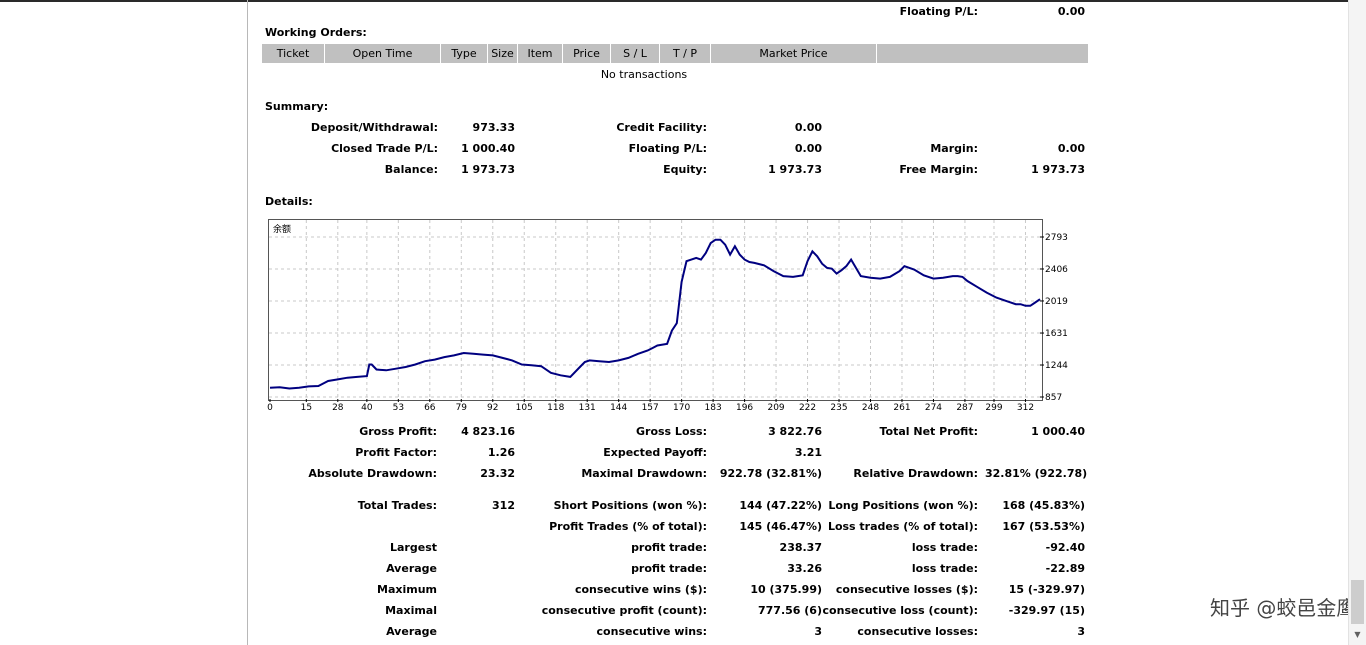 The image size is (1366, 645). Describe the element at coordinates (289, 201) in the screenshot. I see `details-title: Details:` at that location.